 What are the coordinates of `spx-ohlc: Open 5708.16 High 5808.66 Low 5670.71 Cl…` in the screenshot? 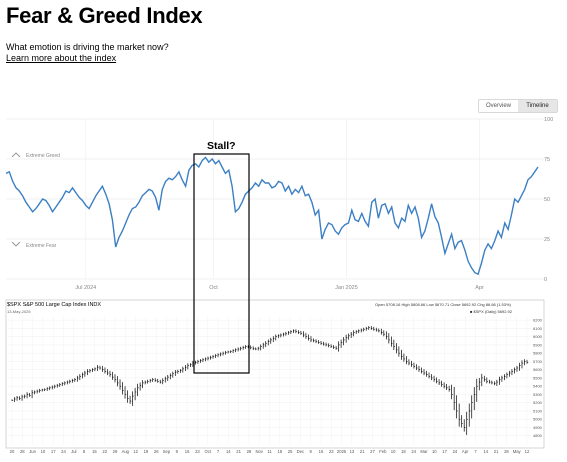 It's located at (443, 304).